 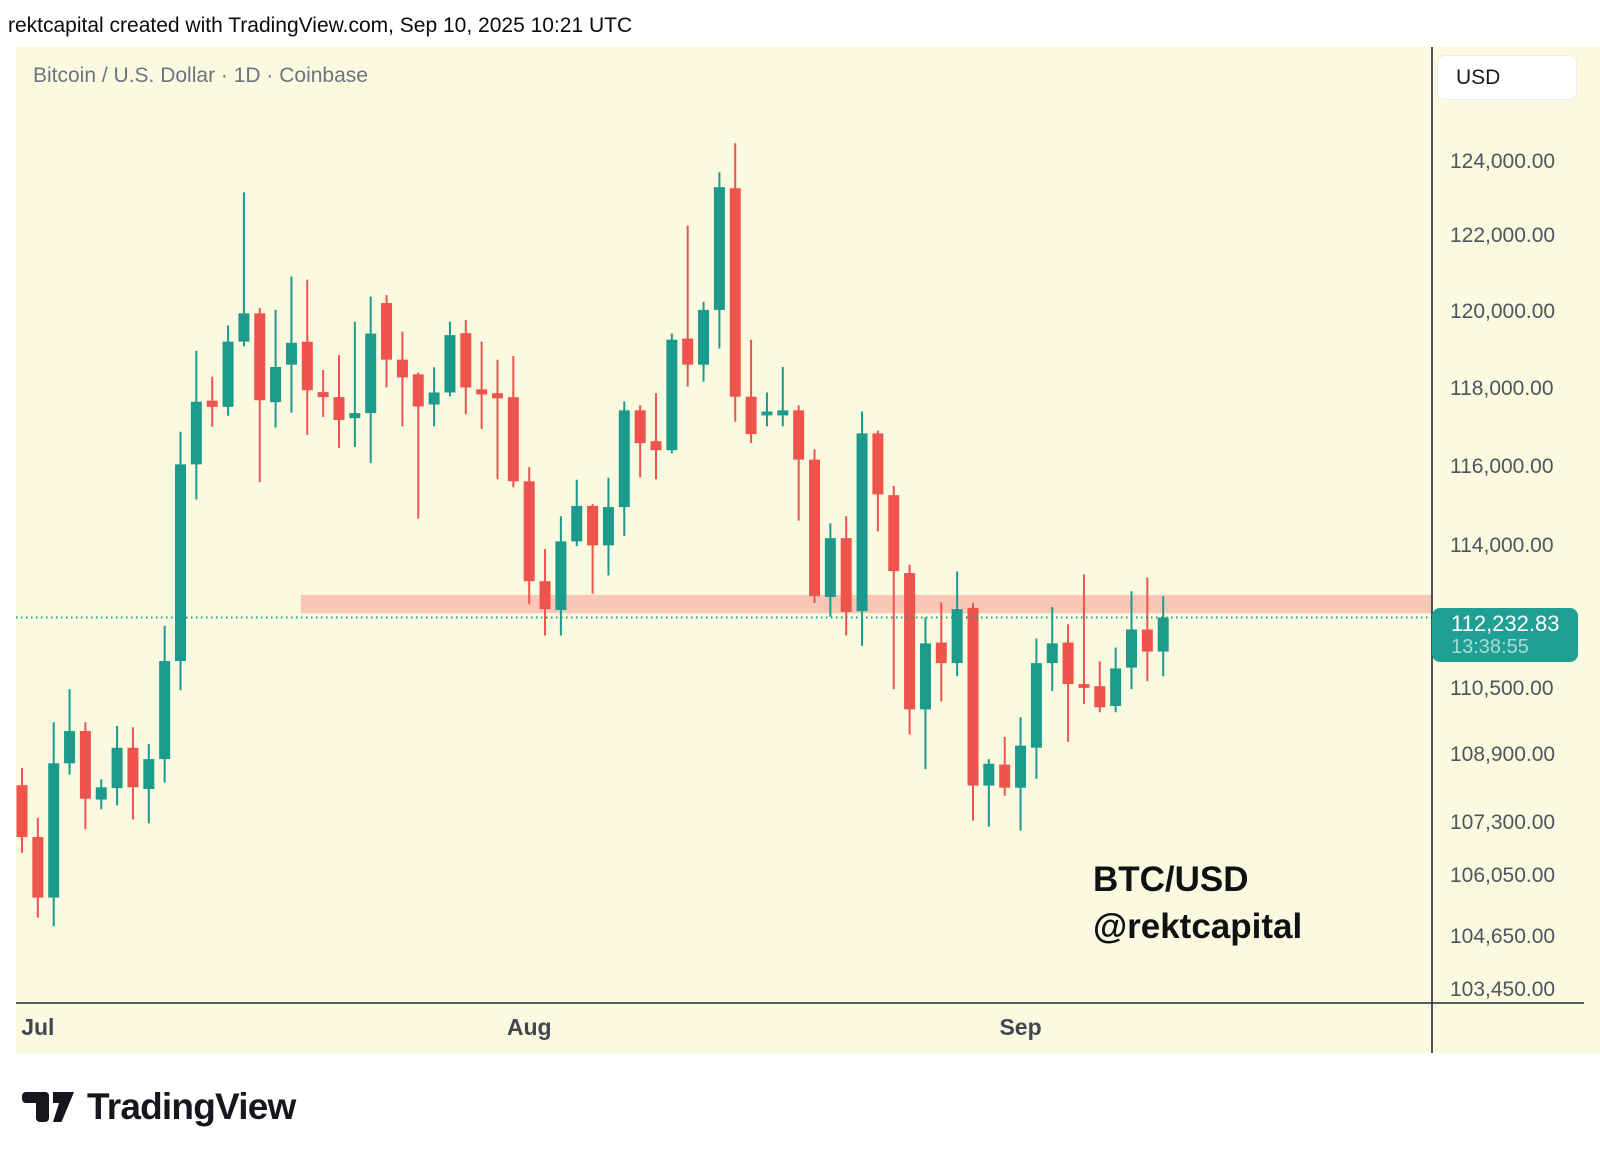 What do you see at coordinates (1502, 466) in the screenshot?
I see `price-axis-tick-label: 116,000.00` at bounding box center [1502, 466].